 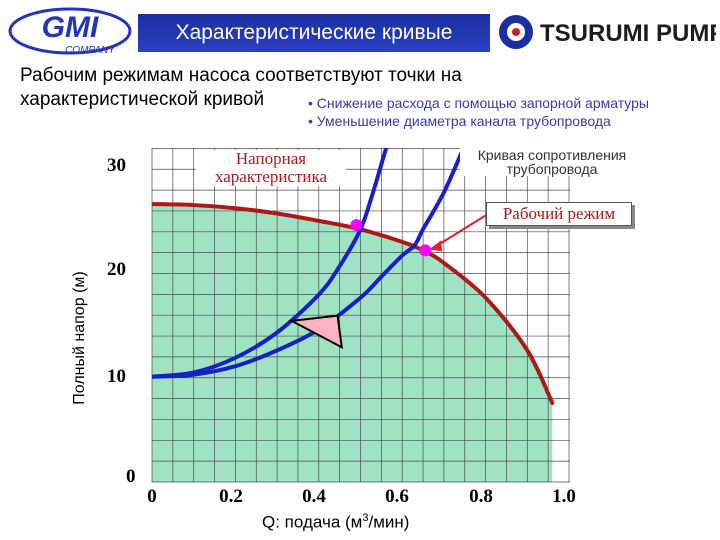 I want to click on gmi-logo-text: GMI, so click(x=70, y=27).